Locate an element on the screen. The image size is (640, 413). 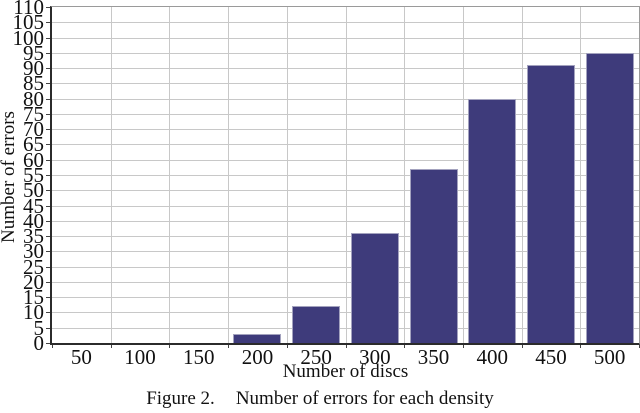
x-tick-label: 100 is located at coordinates (140, 357).